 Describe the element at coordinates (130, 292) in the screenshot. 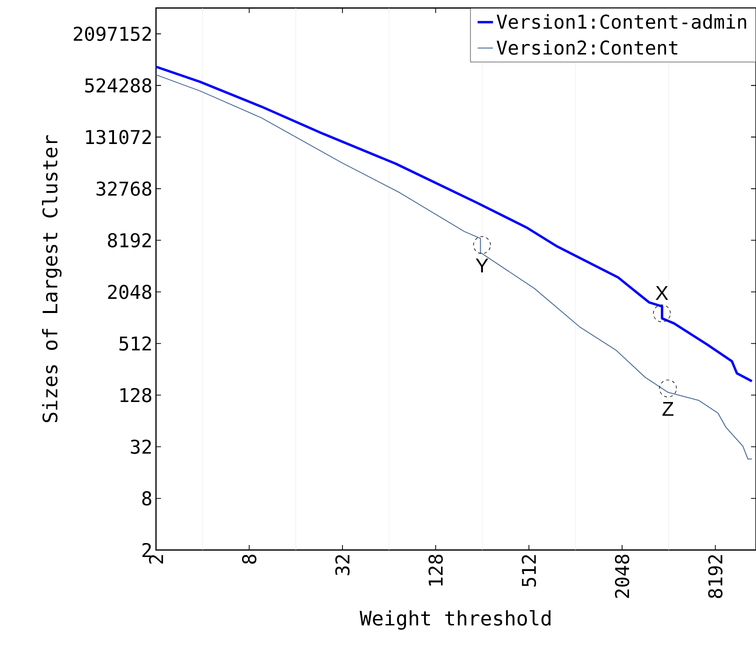

I see `y-tick-label: 2048` at that location.